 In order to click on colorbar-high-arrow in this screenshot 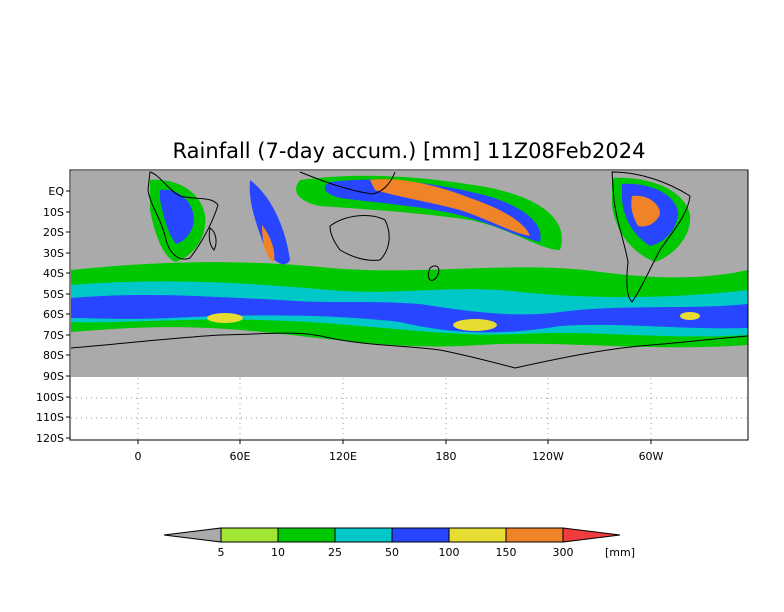, I will do `click(591, 535)`.